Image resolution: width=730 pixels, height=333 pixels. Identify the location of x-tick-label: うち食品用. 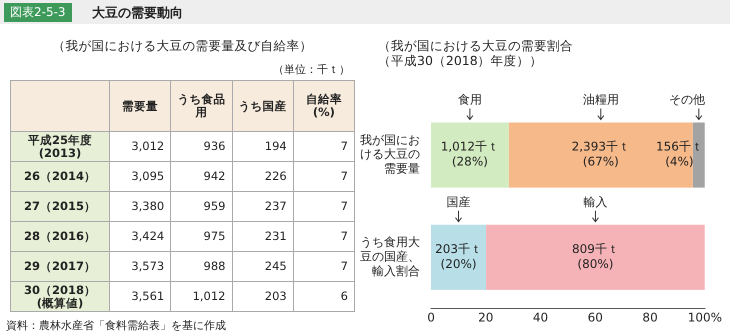
(201, 106).